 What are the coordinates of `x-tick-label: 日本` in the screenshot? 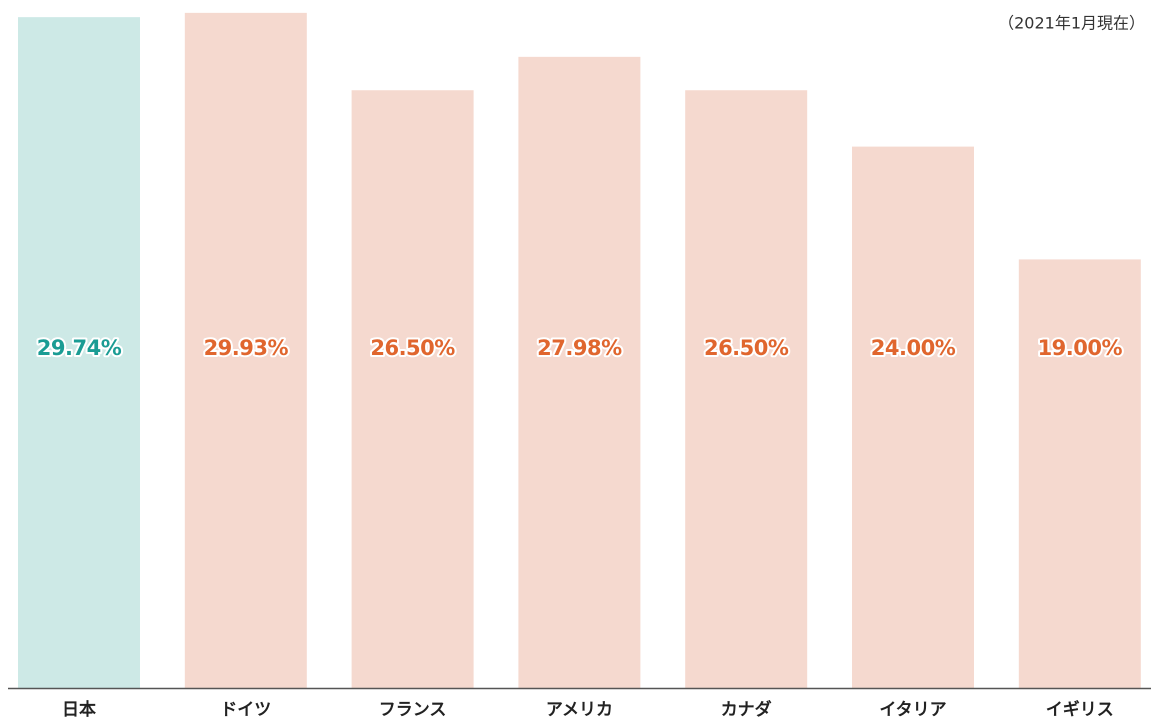 It's located at (79, 709).